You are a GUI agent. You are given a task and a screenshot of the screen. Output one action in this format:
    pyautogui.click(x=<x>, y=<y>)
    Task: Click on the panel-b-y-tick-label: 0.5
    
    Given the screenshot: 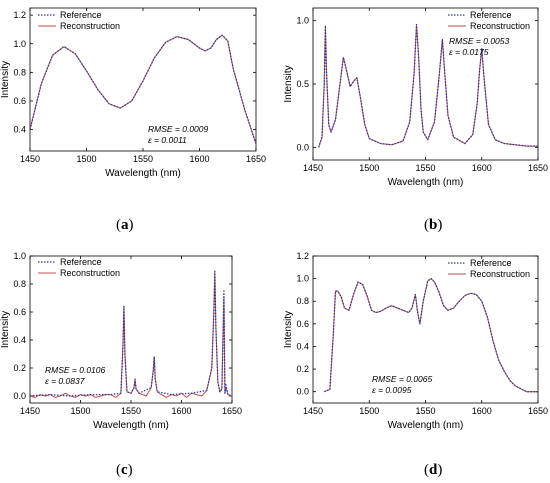 What is the action you would take?
    pyautogui.click(x=302, y=84)
    